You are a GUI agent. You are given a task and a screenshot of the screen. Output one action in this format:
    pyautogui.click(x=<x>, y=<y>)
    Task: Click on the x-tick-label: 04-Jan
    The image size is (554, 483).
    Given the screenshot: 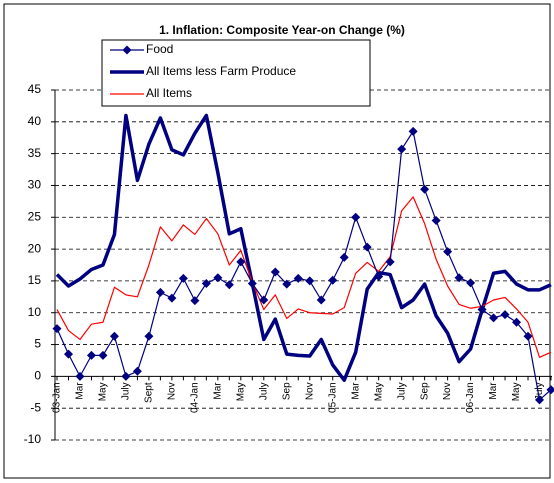 What is the action you would take?
    pyautogui.click(x=195, y=397)
    